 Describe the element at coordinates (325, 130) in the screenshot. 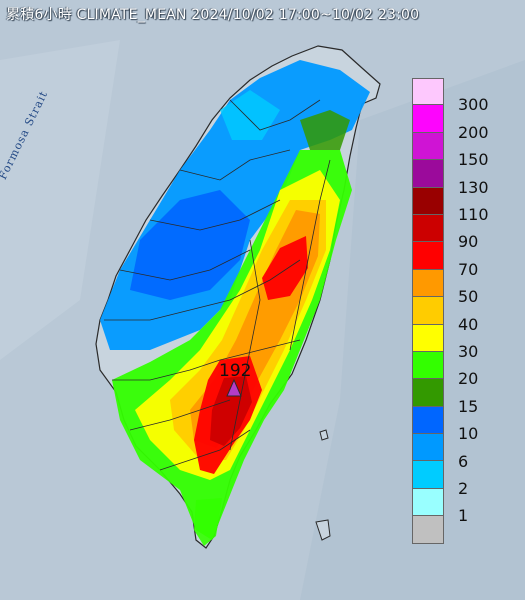

I see `zone-dark-green` at that location.